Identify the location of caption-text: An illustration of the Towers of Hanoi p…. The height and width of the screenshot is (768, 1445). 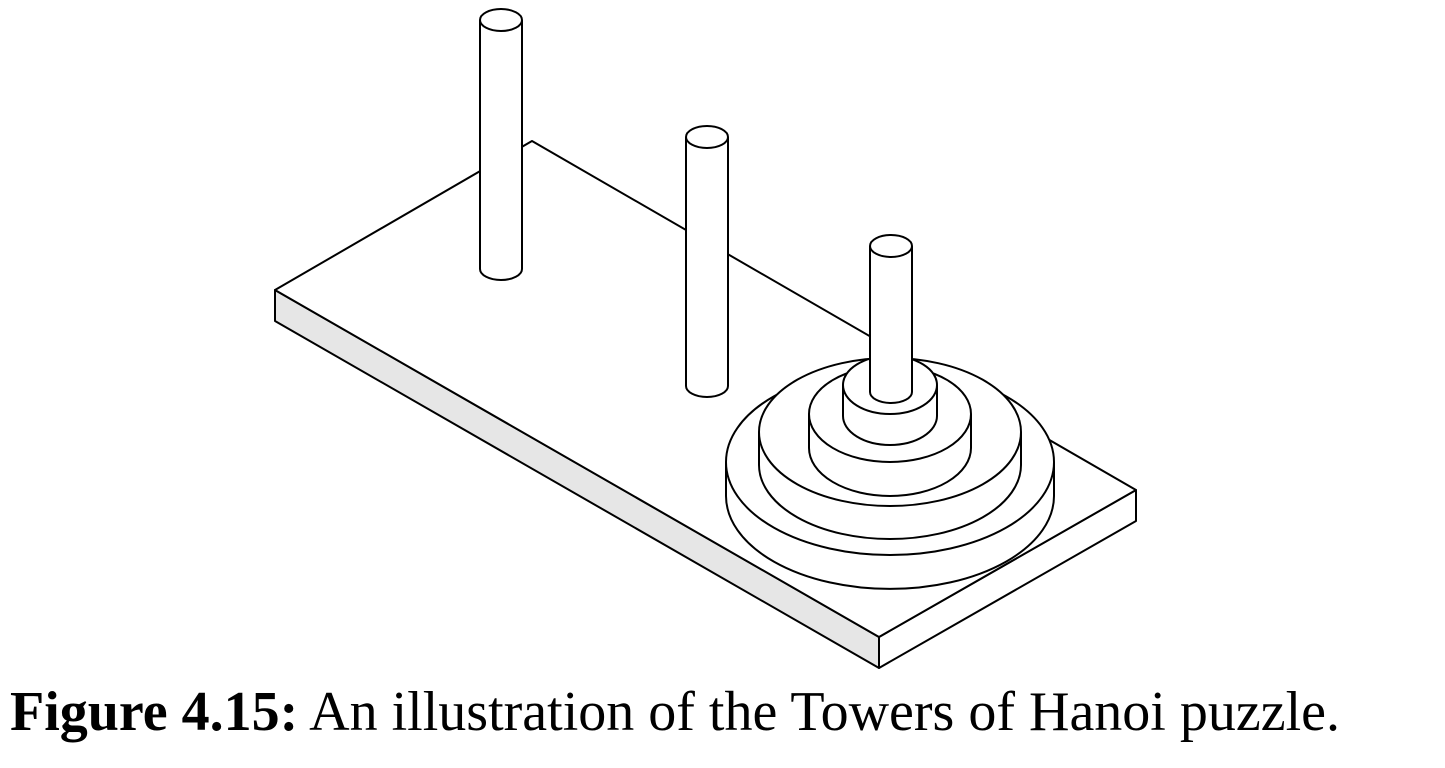
(819, 712).